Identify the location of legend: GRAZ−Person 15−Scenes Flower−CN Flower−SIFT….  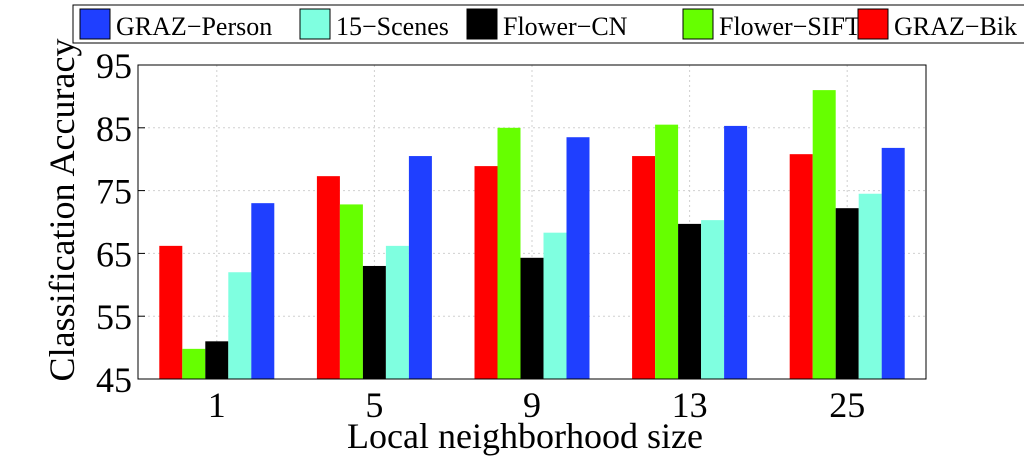
(548, 24).